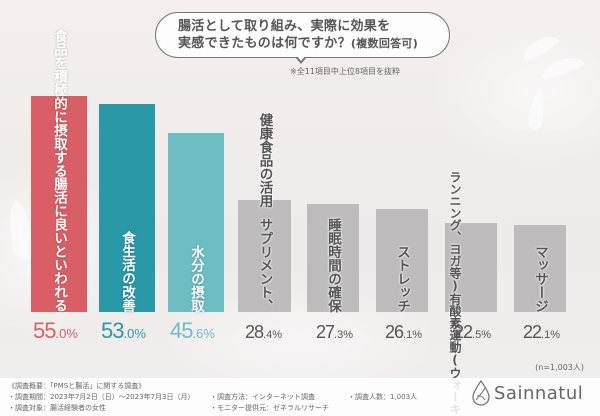  I want to click on survey-target: ・調査対象：腸活経験者の女性, so click(57, 408).